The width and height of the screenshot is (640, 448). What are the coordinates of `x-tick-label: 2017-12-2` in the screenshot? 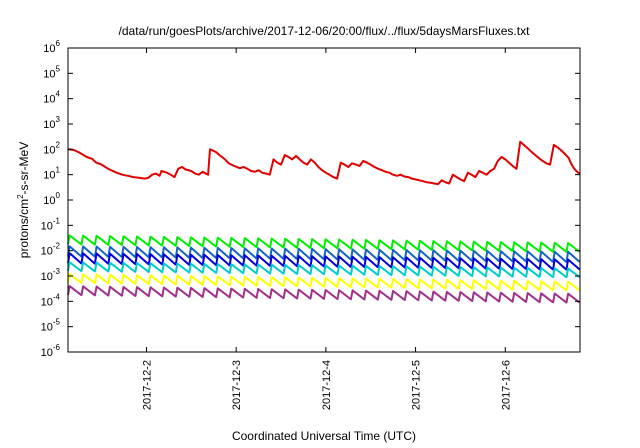 It's located at (147, 385).